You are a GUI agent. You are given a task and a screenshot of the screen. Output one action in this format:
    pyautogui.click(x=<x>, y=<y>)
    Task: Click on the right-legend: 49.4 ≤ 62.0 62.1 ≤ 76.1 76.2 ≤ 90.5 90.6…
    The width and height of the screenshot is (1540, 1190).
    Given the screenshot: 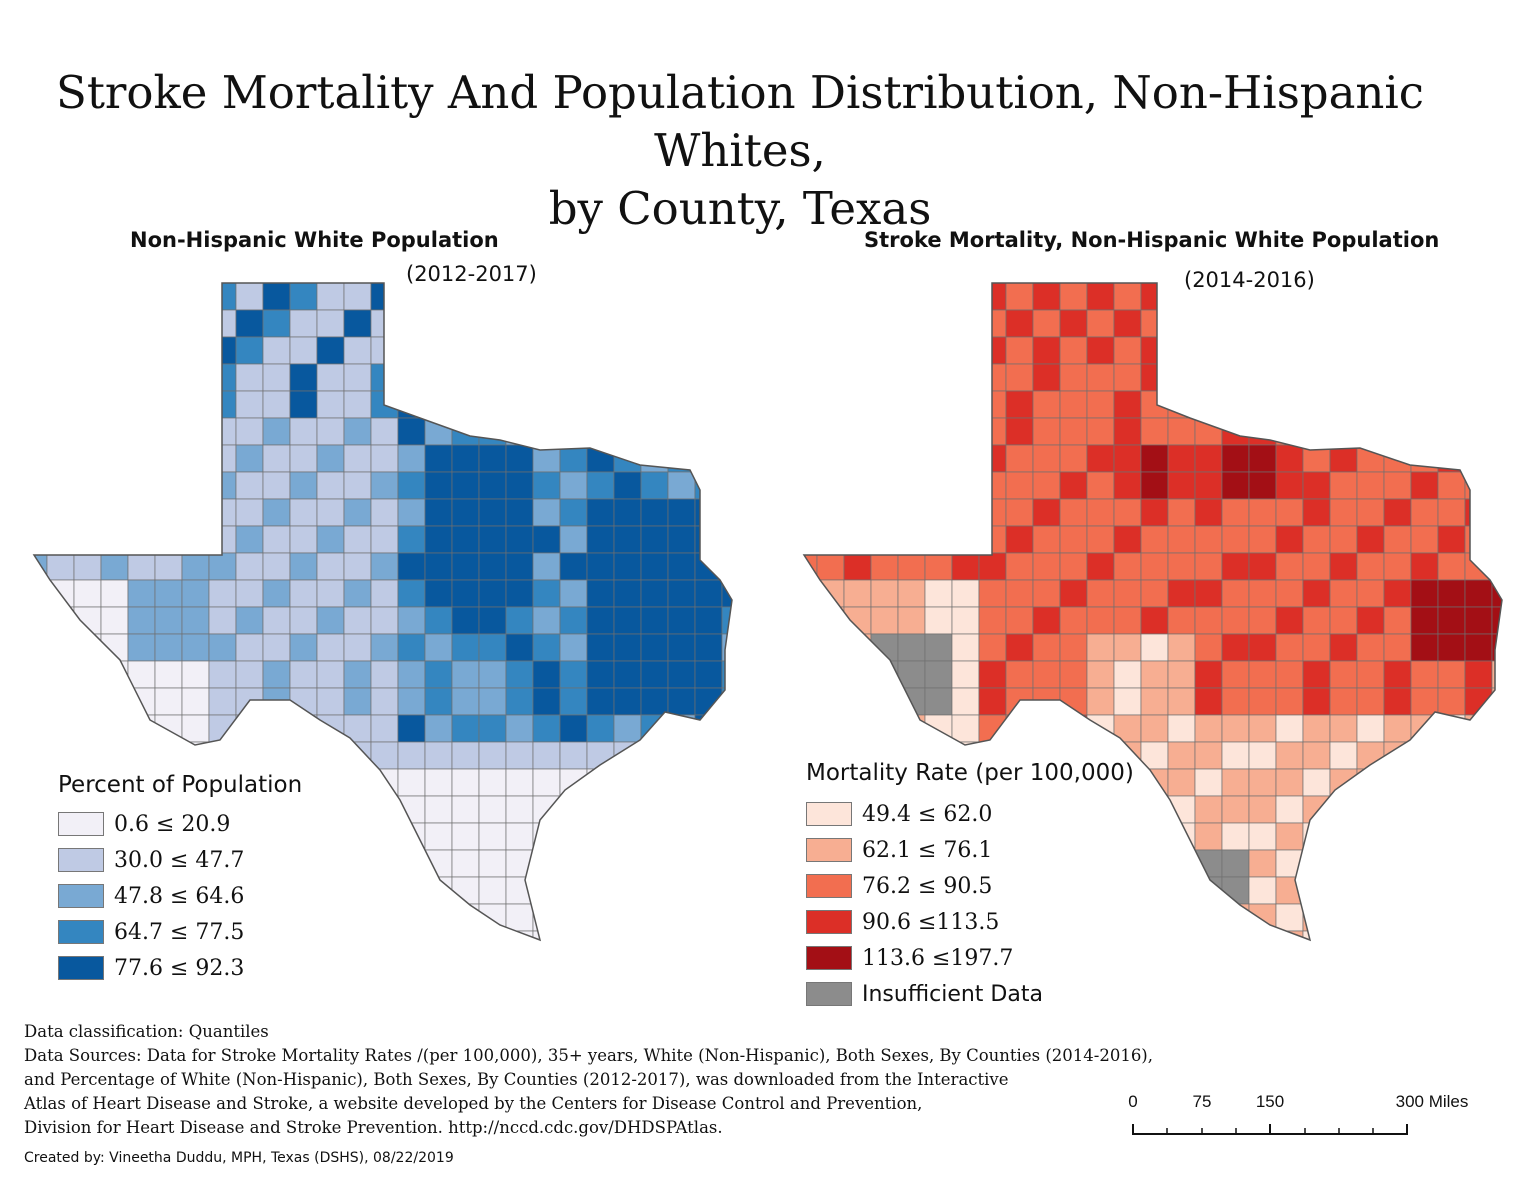 What is the action you would take?
    pyautogui.click(x=924, y=904)
    